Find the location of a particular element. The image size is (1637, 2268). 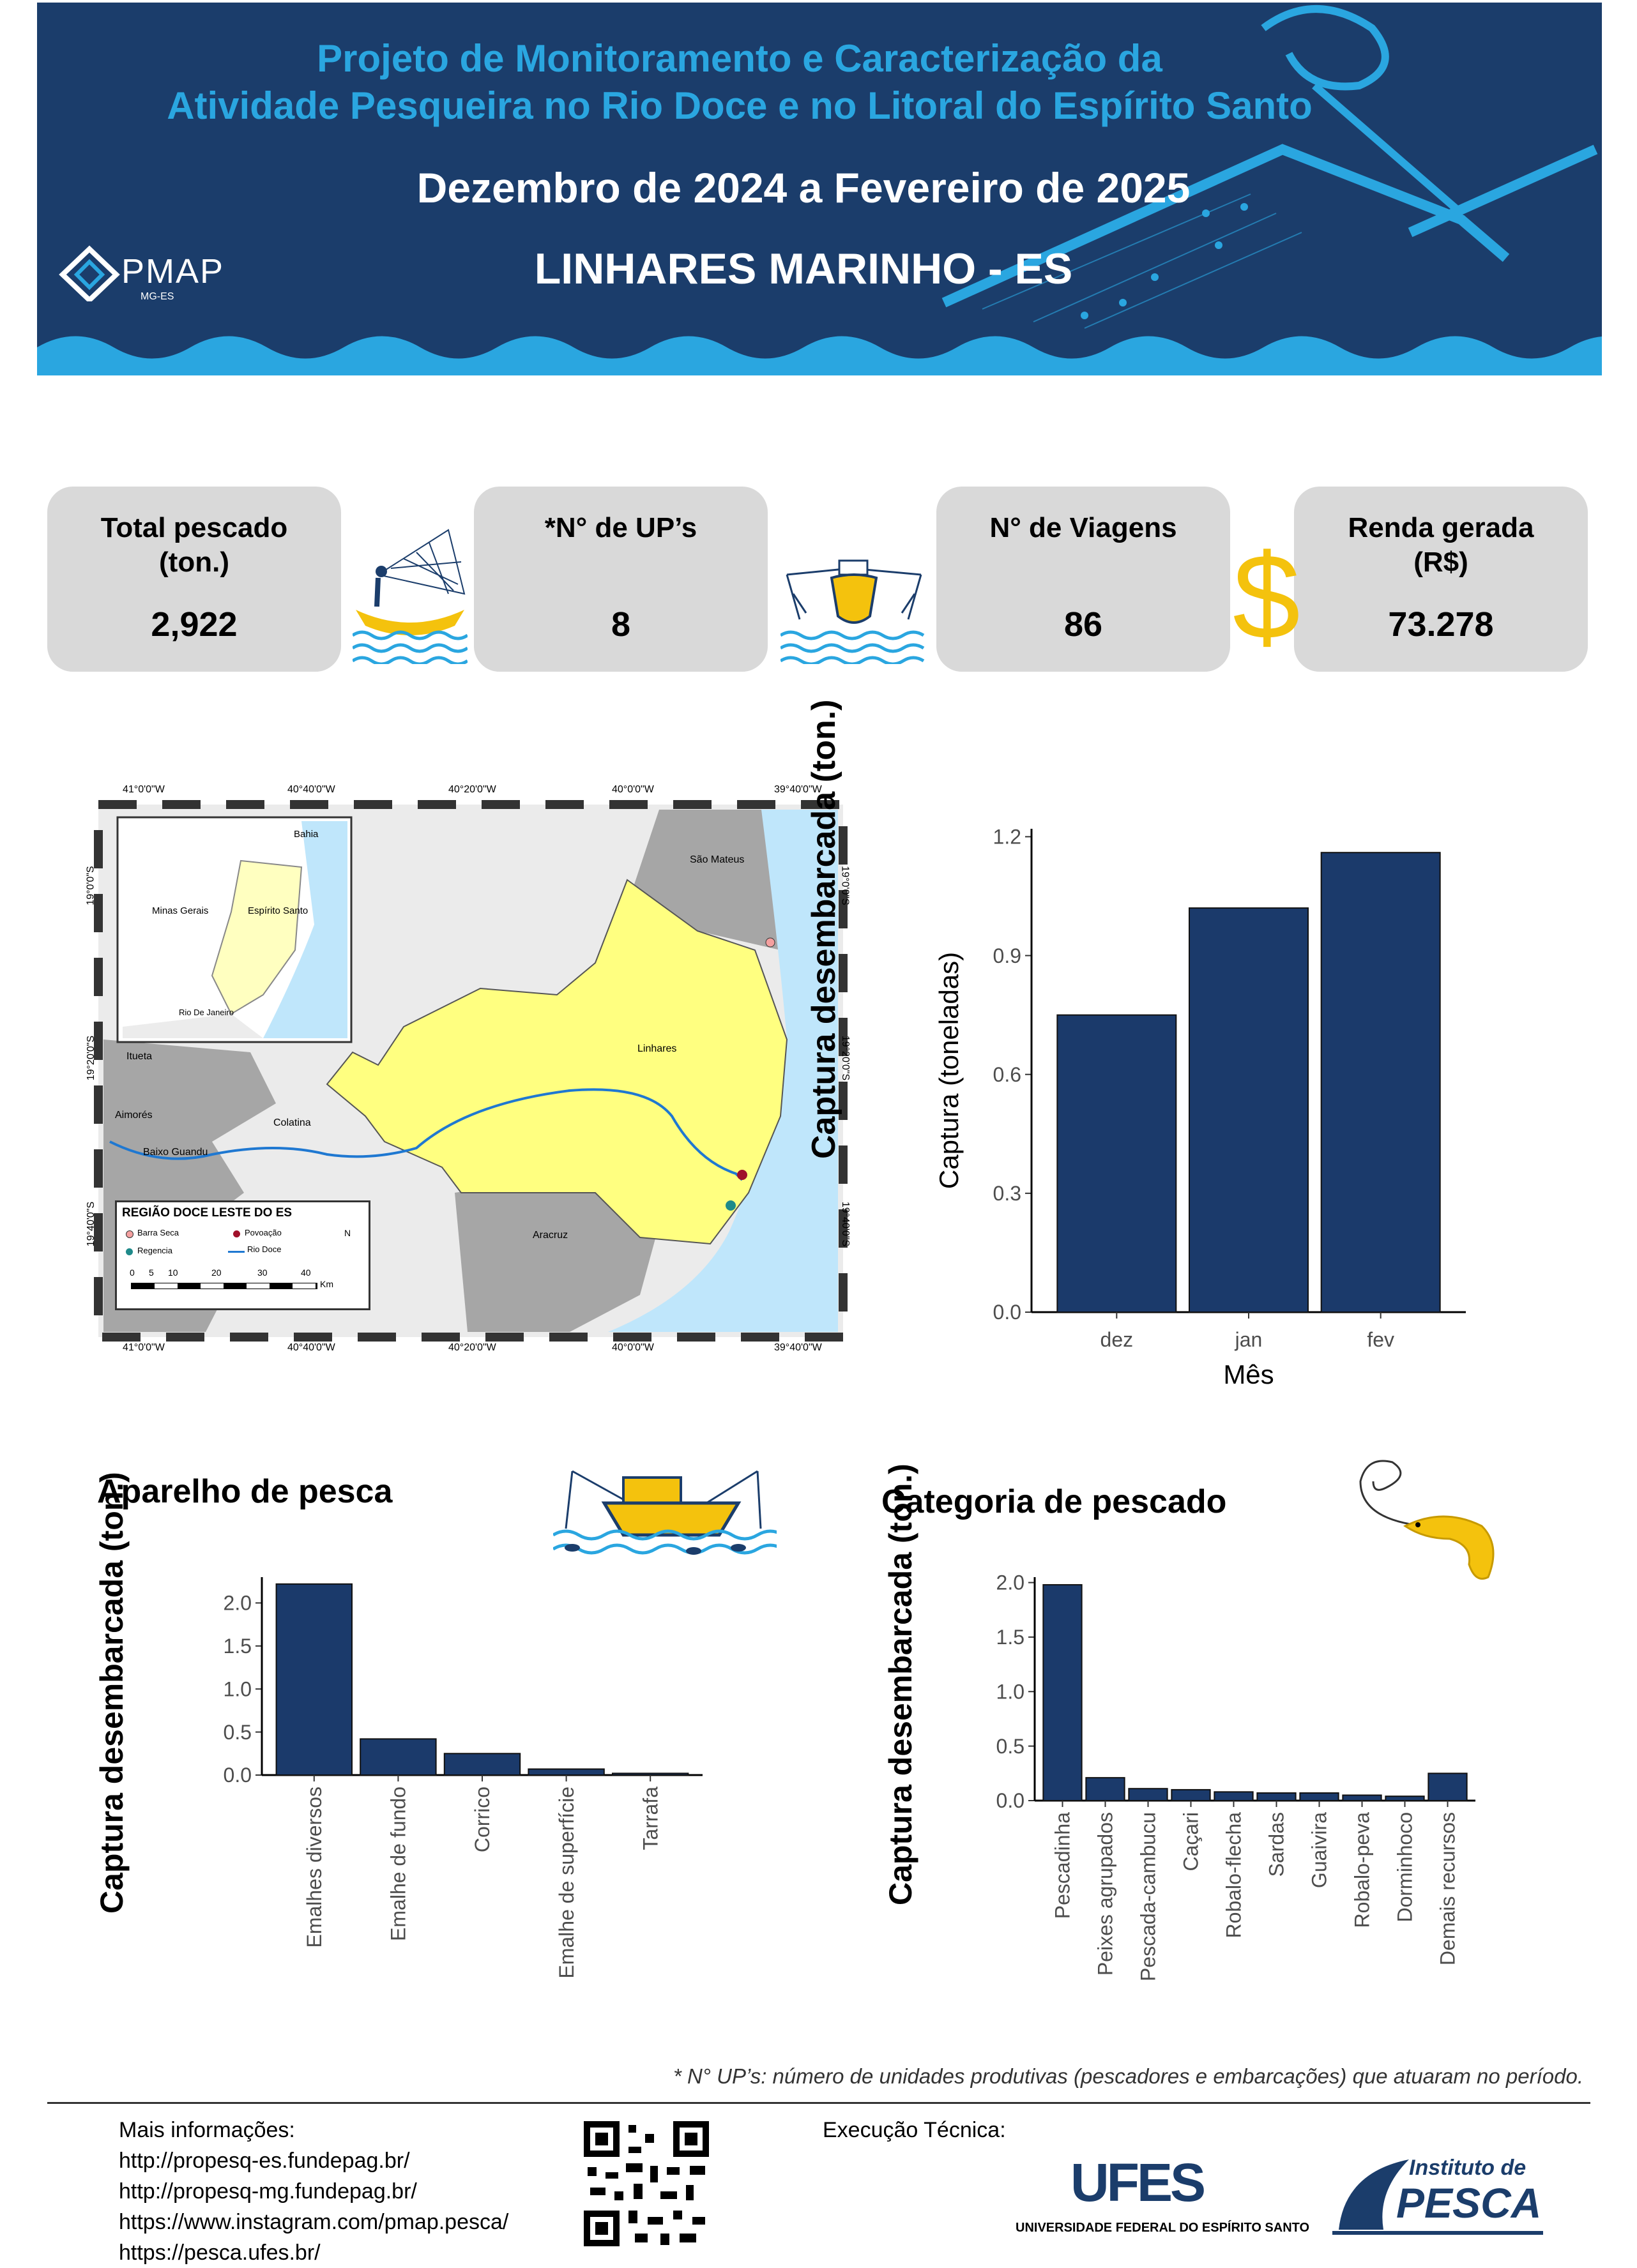

map-inset-label: Rio De Janeiro is located at coordinates (206, 1012).